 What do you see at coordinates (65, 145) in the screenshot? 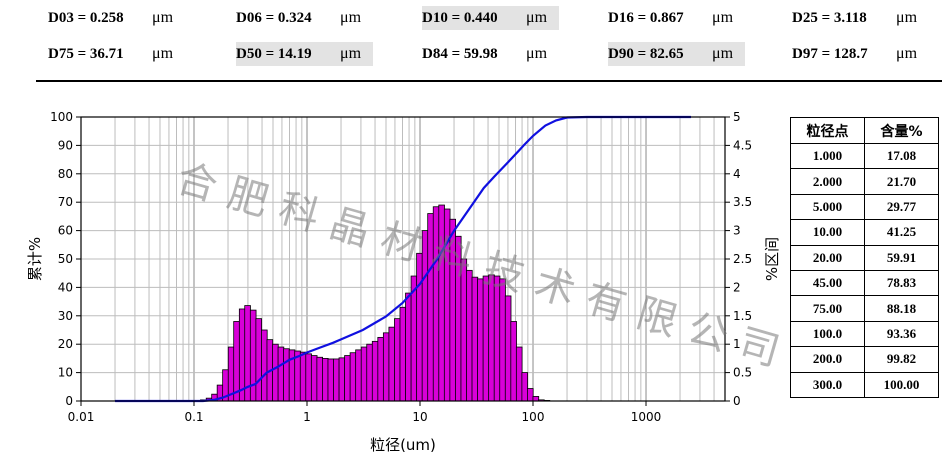
I see `y-tick-label: 90` at bounding box center [65, 145].